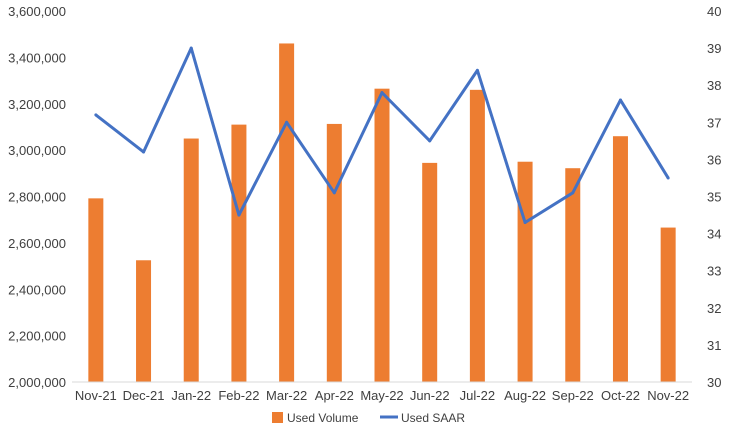 The image size is (730, 432). I want to click on legend: Used Volume Used SAAR, so click(368, 418).